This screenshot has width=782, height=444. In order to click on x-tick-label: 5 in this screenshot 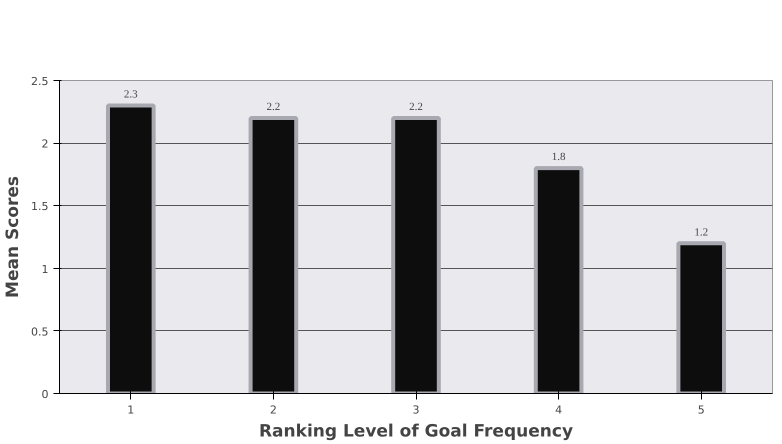, I will do `click(701, 410)`.